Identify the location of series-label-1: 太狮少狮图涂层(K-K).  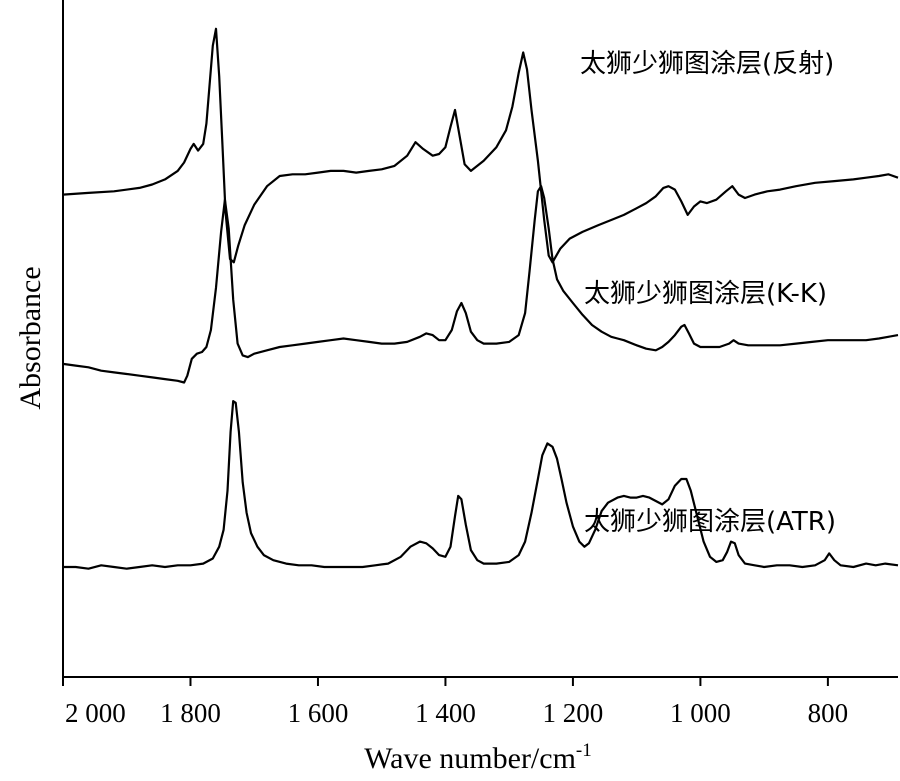
(705, 294).